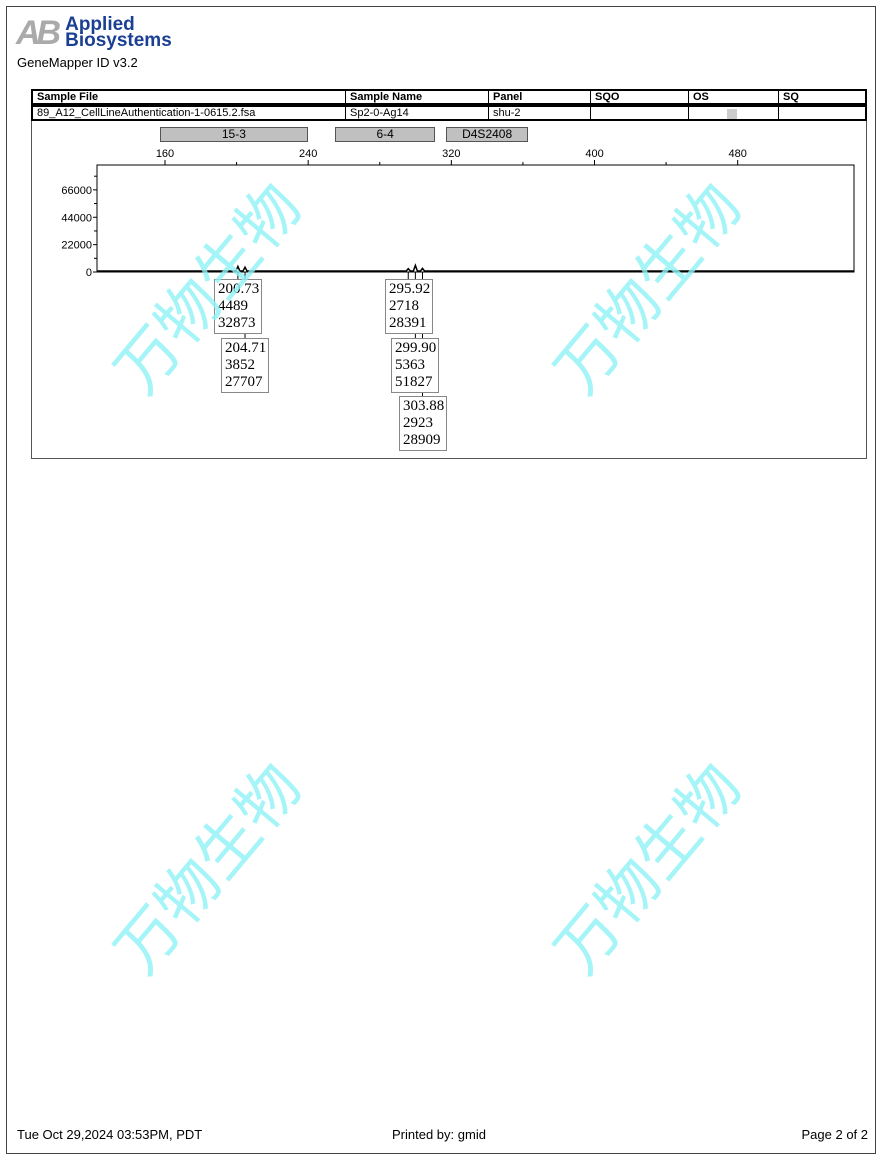 The image size is (882, 1160). What do you see at coordinates (385, 134) in the screenshot?
I see `bin-6-4: 6-4` at bounding box center [385, 134].